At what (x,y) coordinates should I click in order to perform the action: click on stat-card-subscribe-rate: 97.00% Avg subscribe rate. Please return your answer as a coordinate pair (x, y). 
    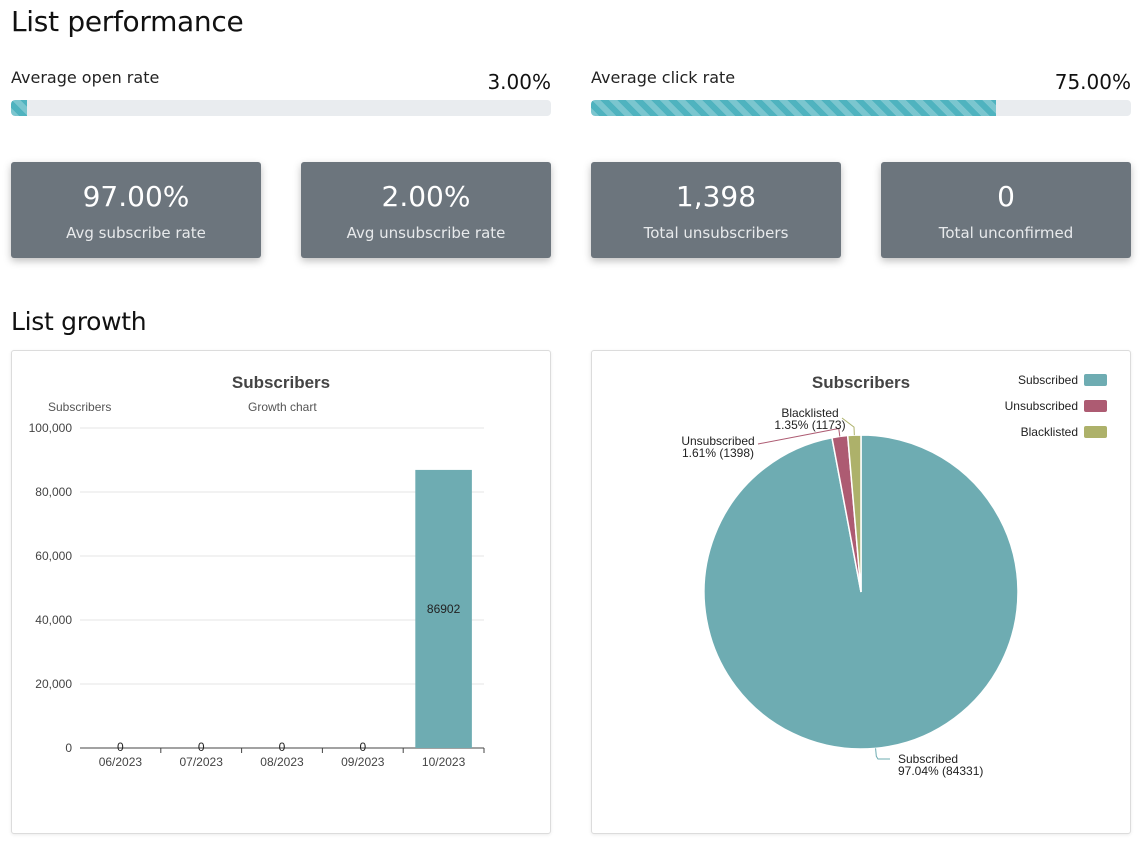
    Looking at the image, I should click on (136, 210).